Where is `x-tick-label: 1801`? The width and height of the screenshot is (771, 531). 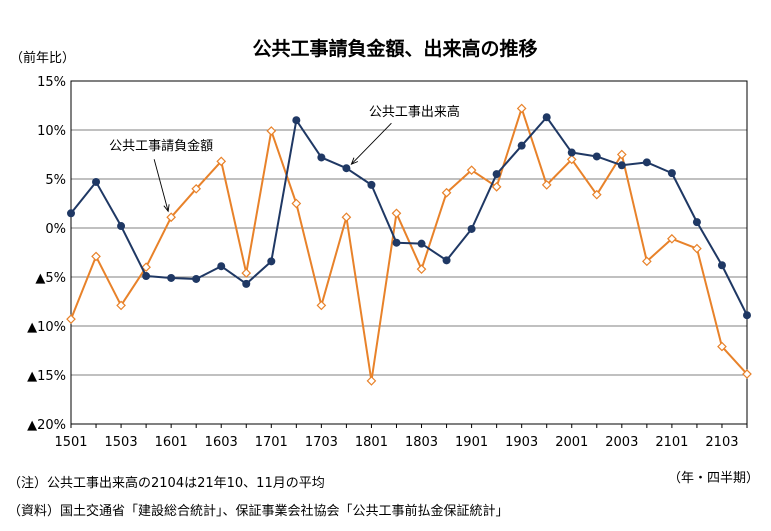
x-tick-label: 1801 is located at coordinates (371, 442).